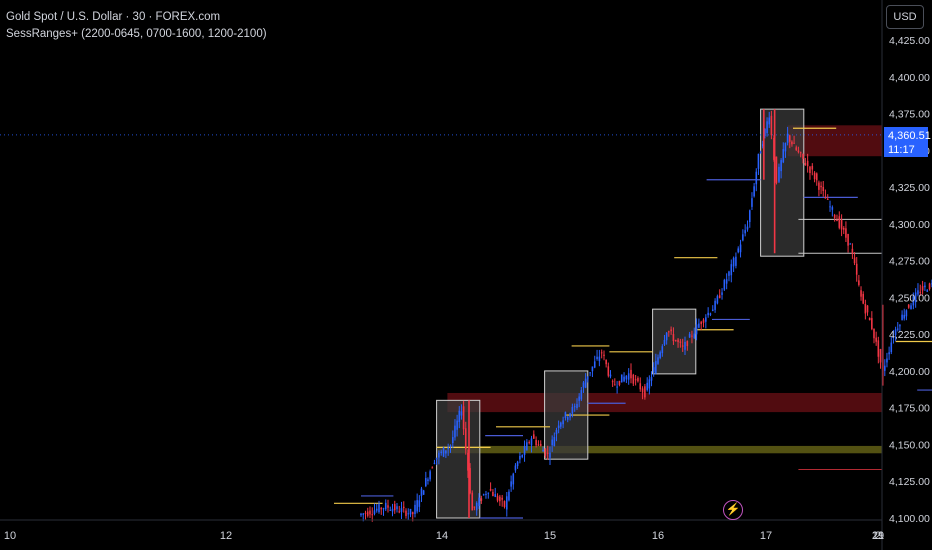  I want to click on last-price-value: 4,360.51, so click(909, 136).